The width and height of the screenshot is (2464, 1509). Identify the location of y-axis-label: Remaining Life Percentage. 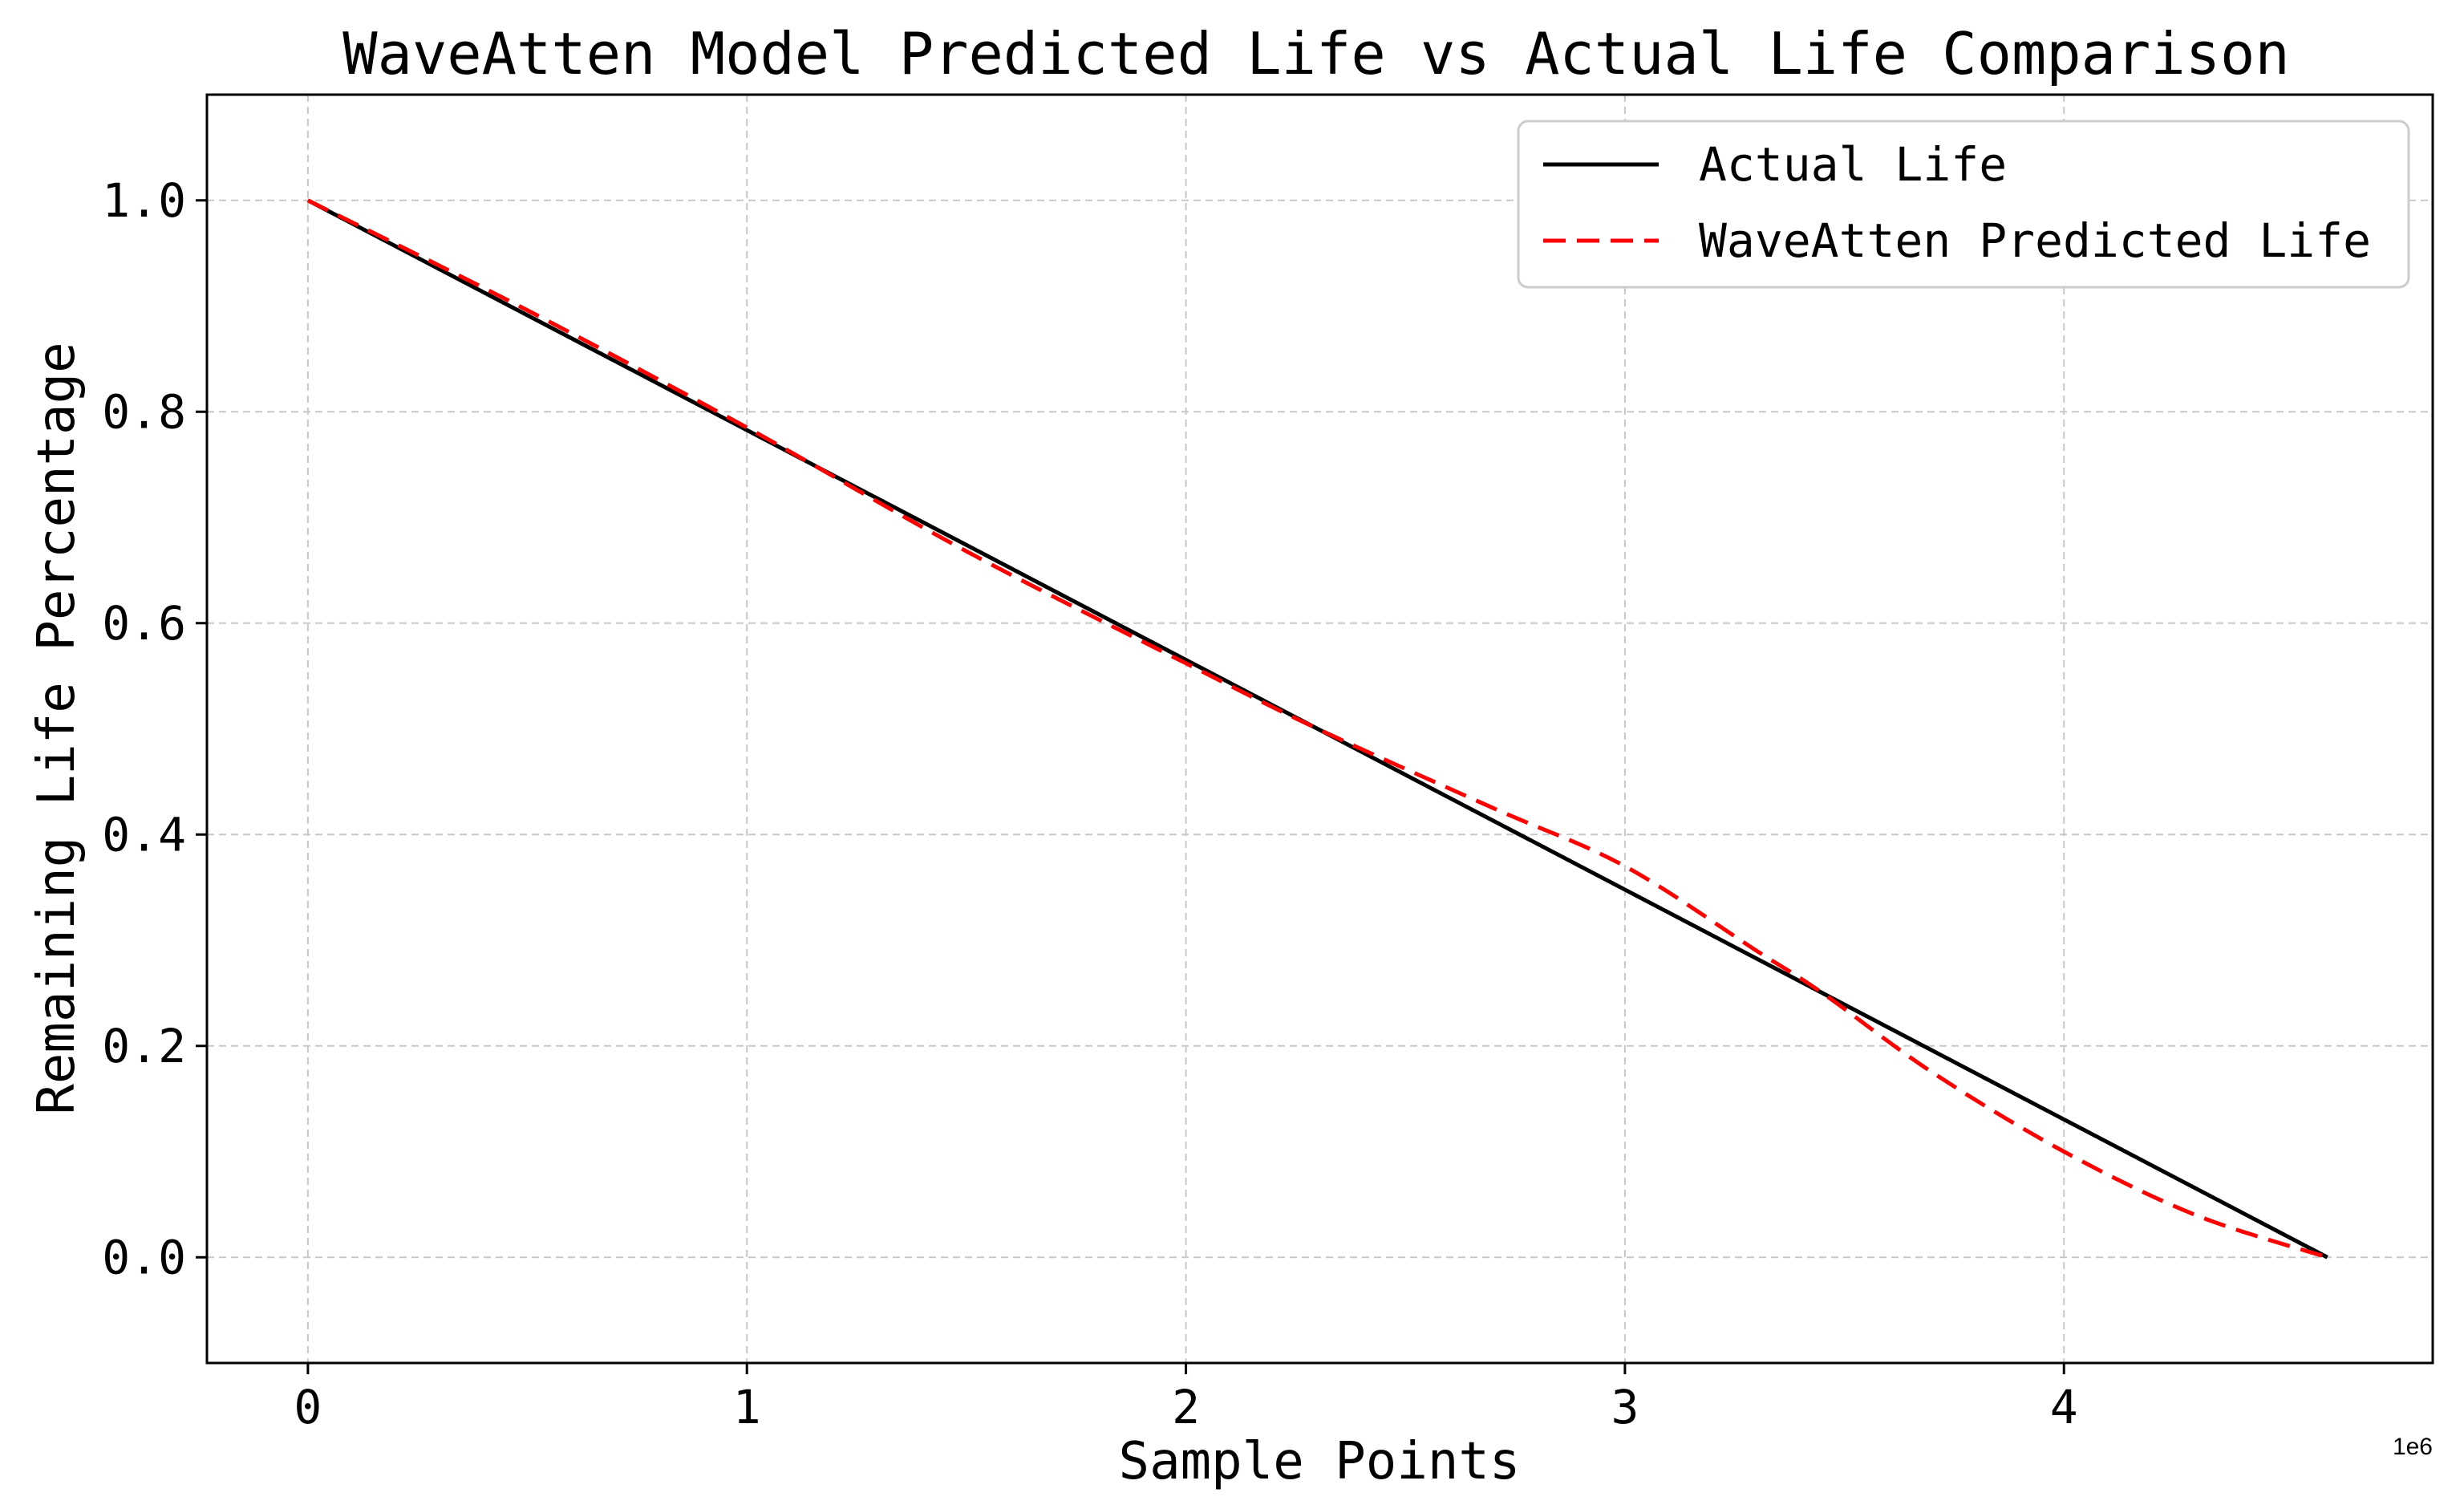
(57, 728).